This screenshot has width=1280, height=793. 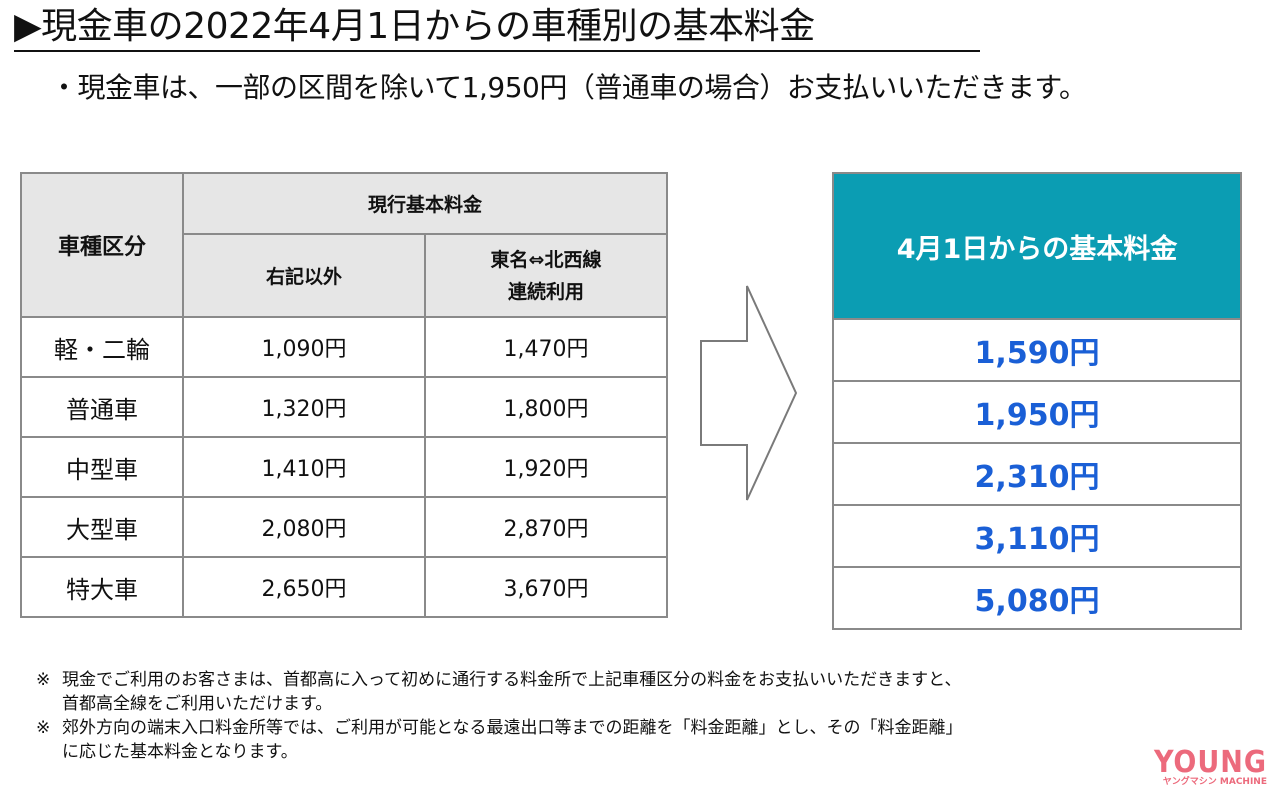 I want to click on table-row: 5,080円, so click(x=1037, y=598).